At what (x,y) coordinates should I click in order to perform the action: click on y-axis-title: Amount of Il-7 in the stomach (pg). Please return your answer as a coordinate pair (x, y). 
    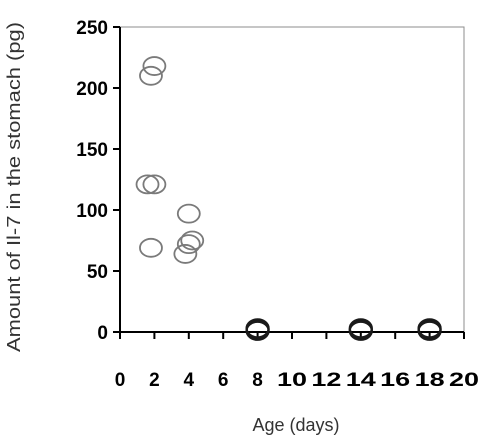
    Looking at the image, I should click on (14, 187).